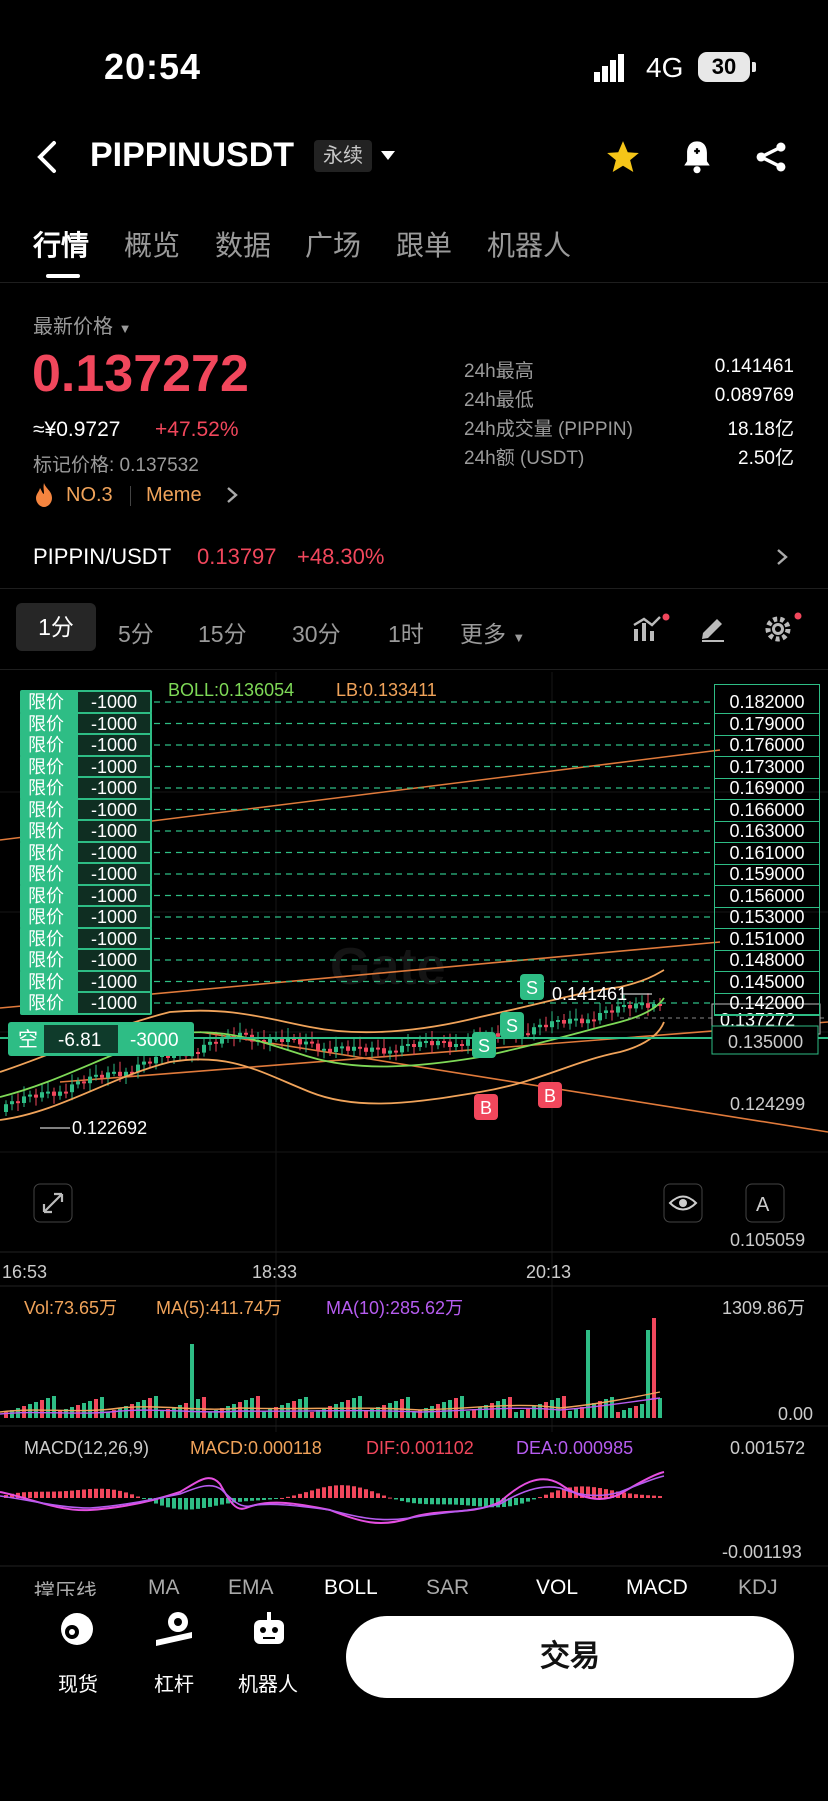  What do you see at coordinates (243, 245) in the screenshot?
I see `tab-data: 数据` at bounding box center [243, 245].